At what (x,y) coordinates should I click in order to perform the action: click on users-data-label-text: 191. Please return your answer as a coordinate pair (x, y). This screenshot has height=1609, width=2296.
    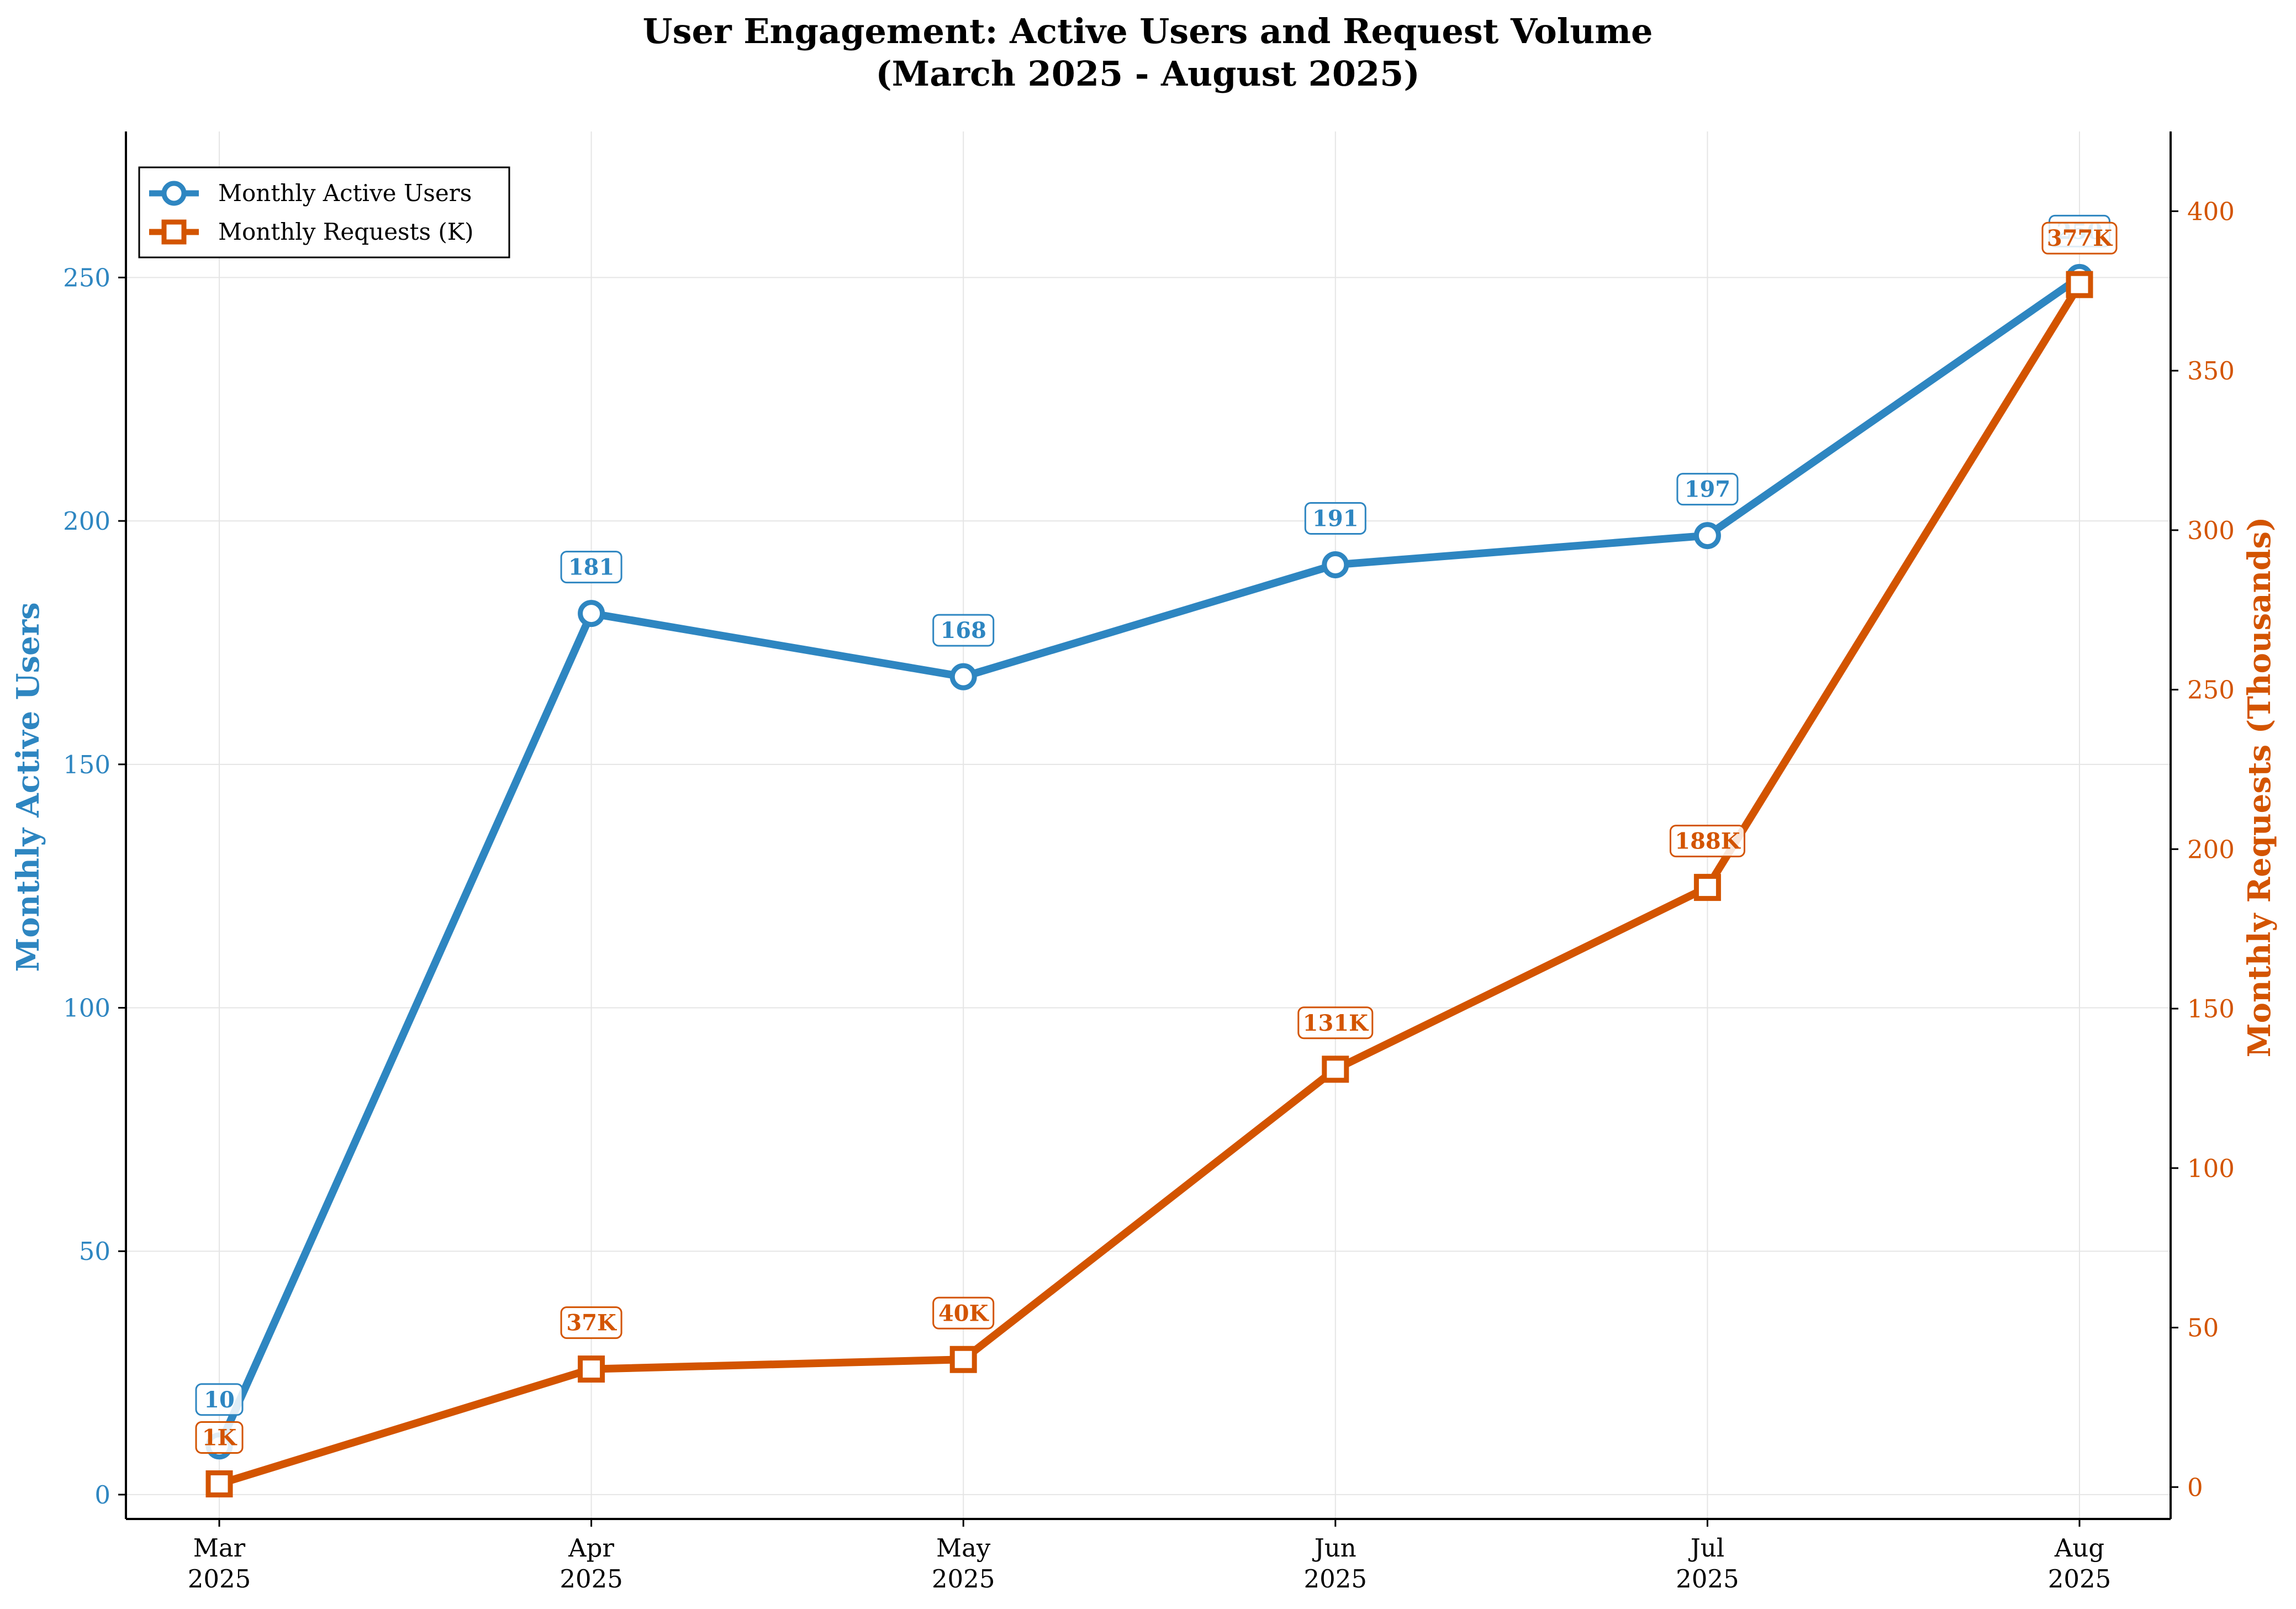
    Looking at the image, I should click on (1335, 518).